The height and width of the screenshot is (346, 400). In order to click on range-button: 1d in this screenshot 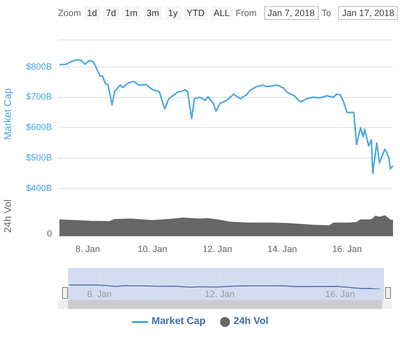, I will do `click(92, 13)`.